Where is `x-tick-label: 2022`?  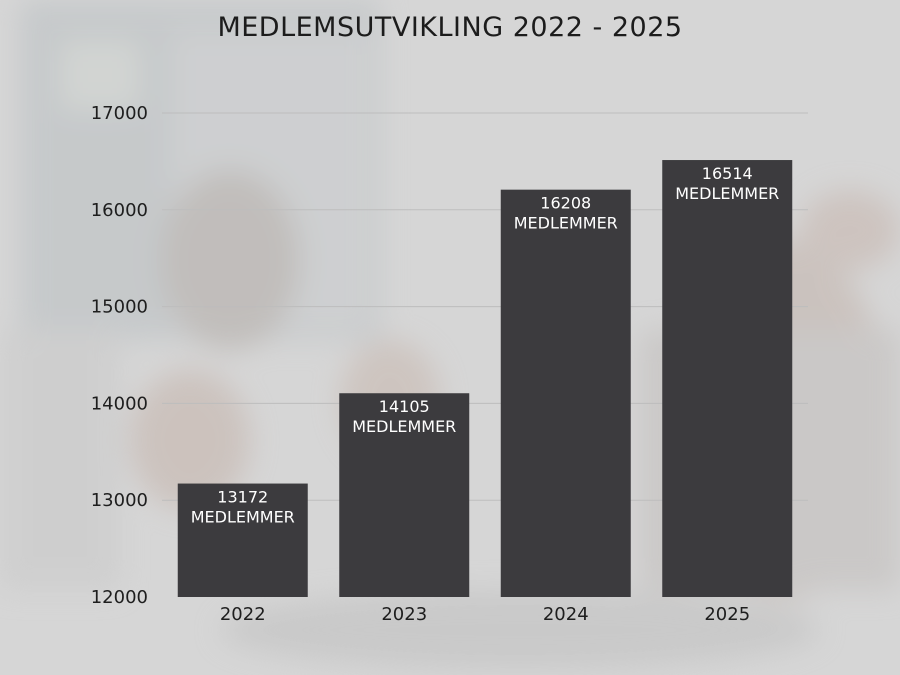 x-tick-label: 2022 is located at coordinates (243, 614).